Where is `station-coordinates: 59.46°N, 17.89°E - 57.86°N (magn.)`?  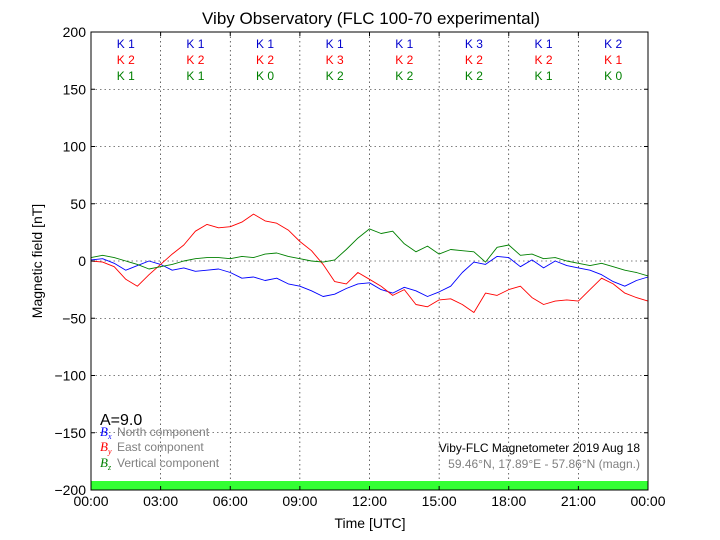 station-coordinates: 59.46°N, 17.89°E - 57.86°N (magn.) is located at coordinates (544, 464).